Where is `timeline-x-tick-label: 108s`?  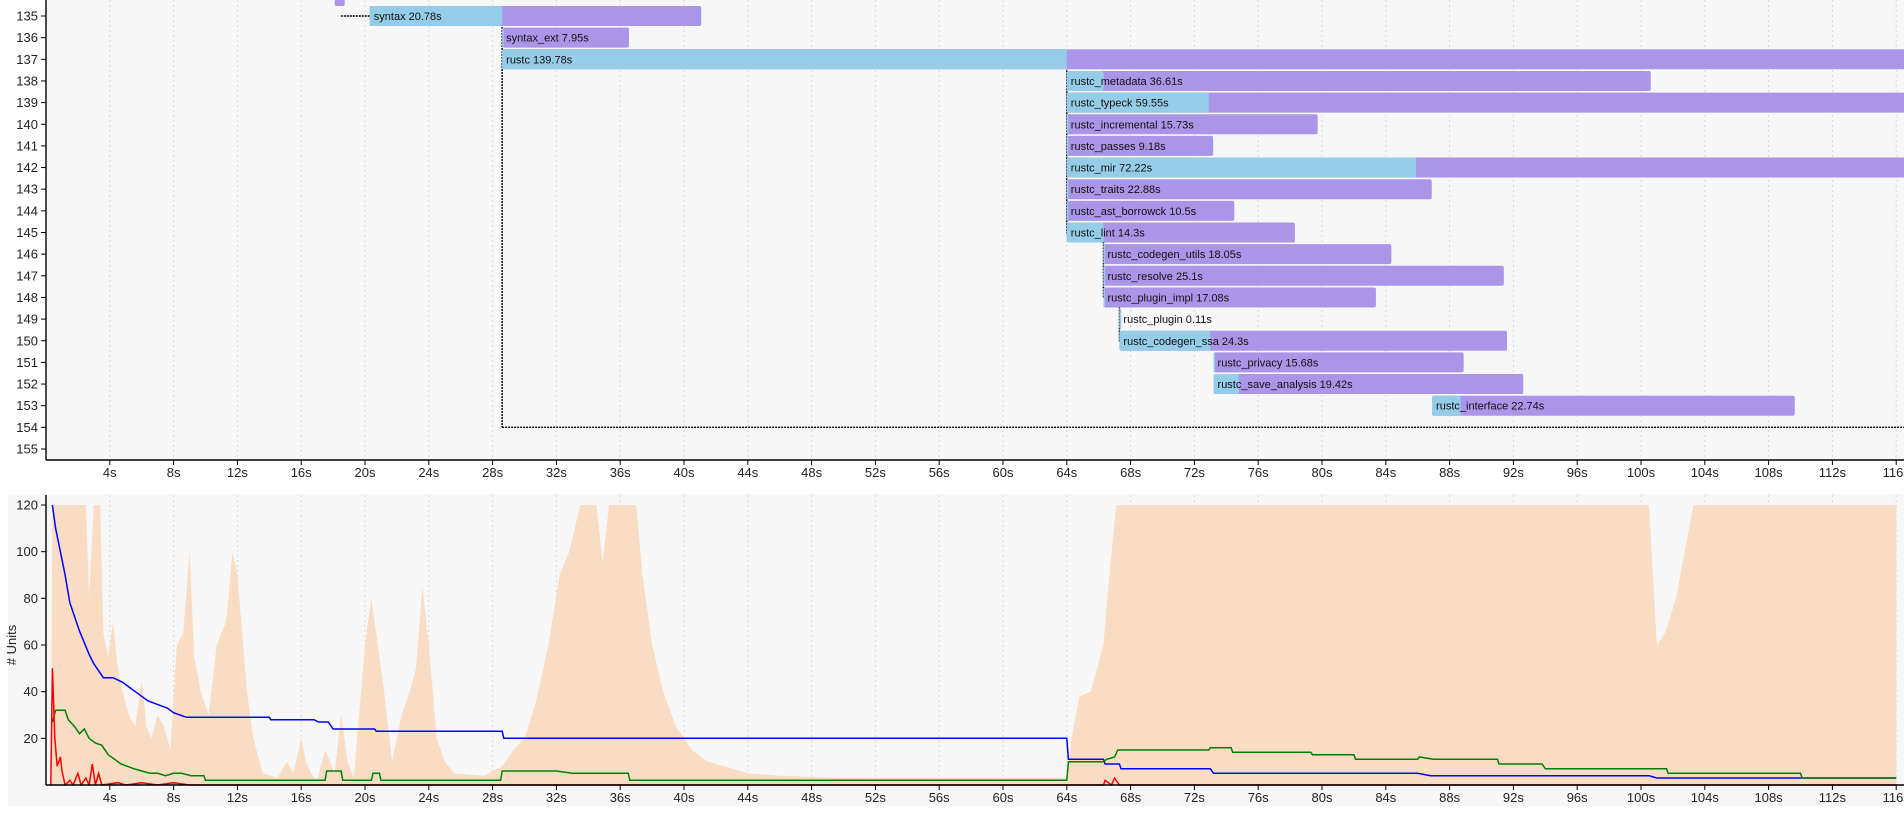
timeline-x-tick-label: 108s is located at coordinates (1768, 472).